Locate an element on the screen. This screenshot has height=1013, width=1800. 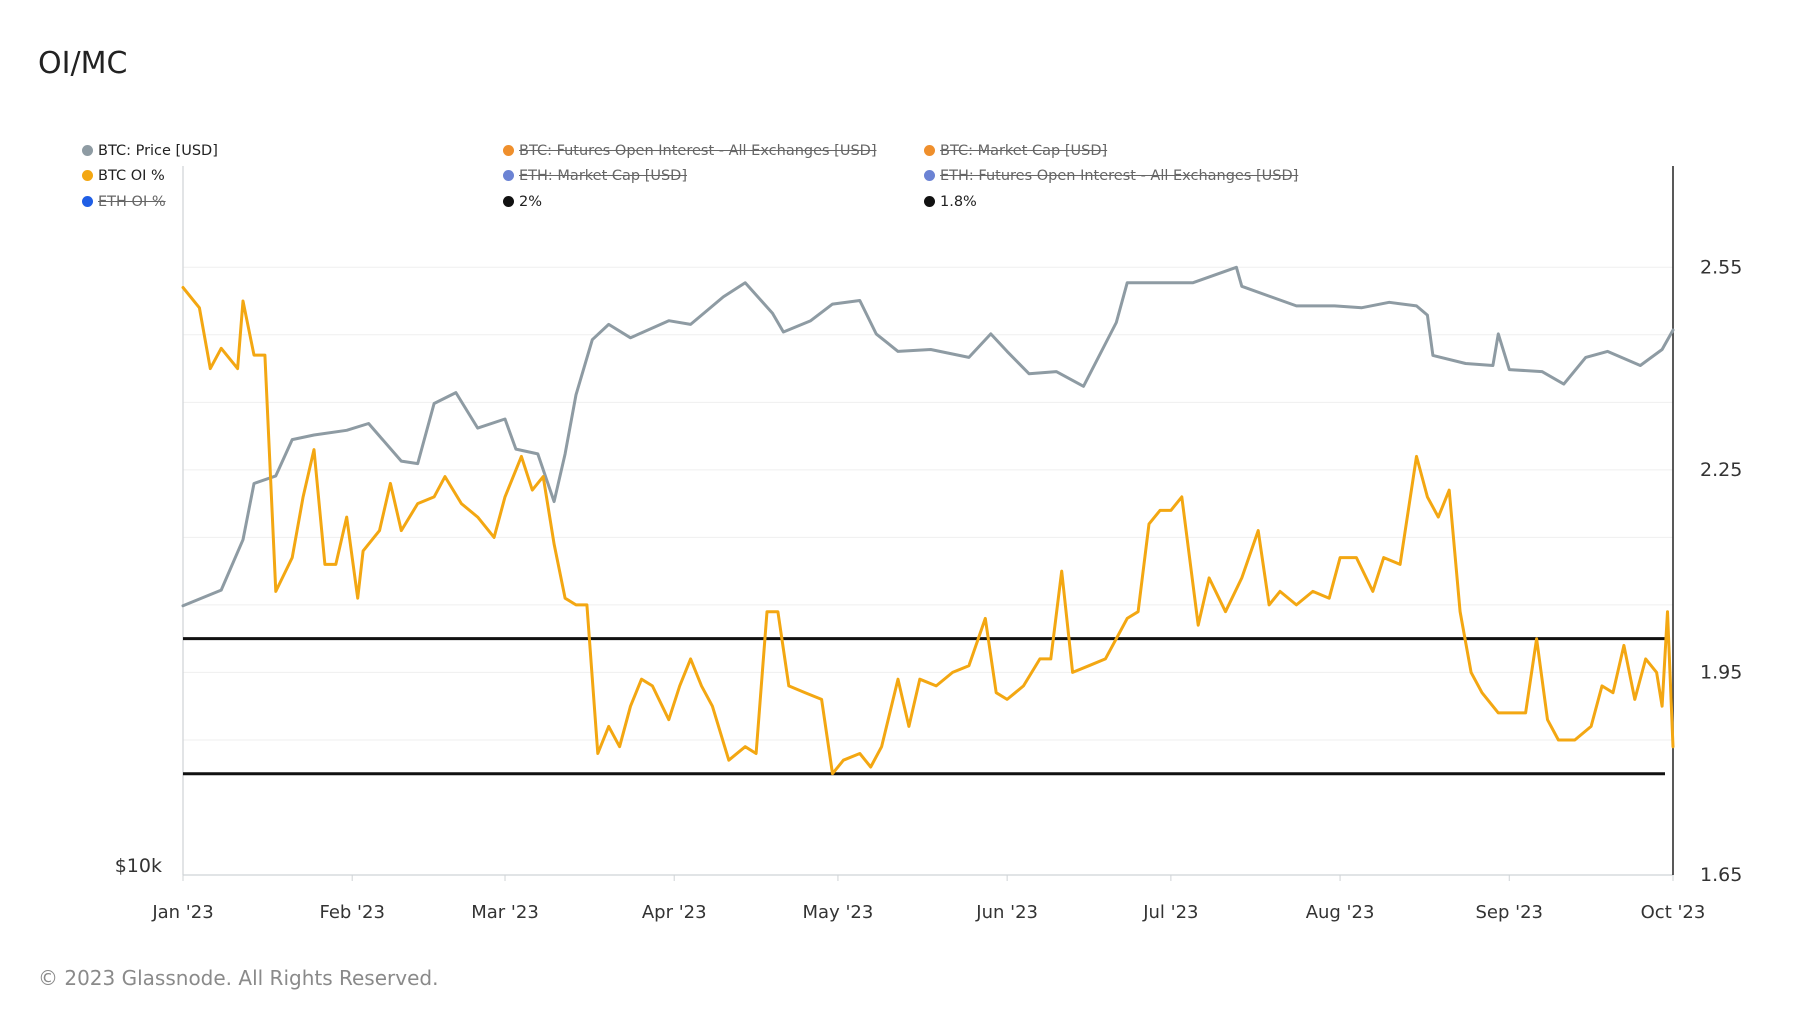
legend-label: BTC: Market Cap [USD] is located at coordinates (1024, 151).